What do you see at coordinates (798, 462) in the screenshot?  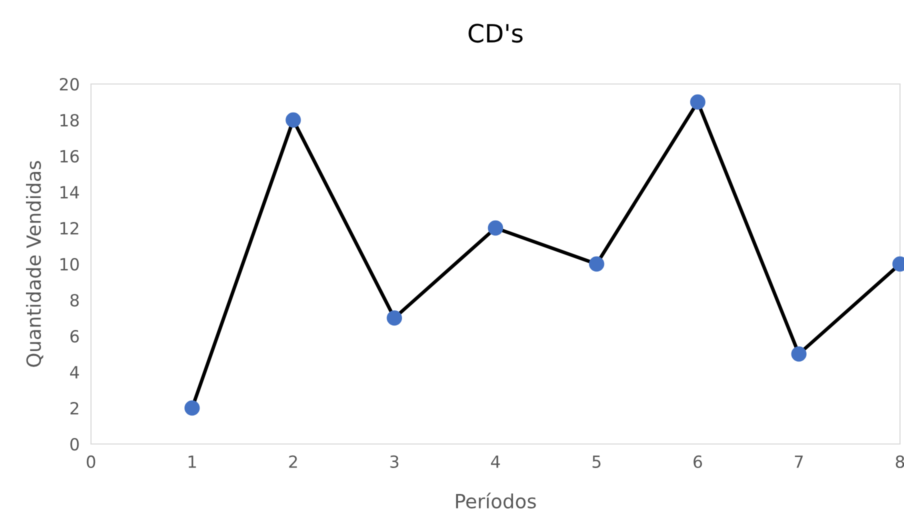 I see `x-tick-label: 7` at bounding box center [798, 462].